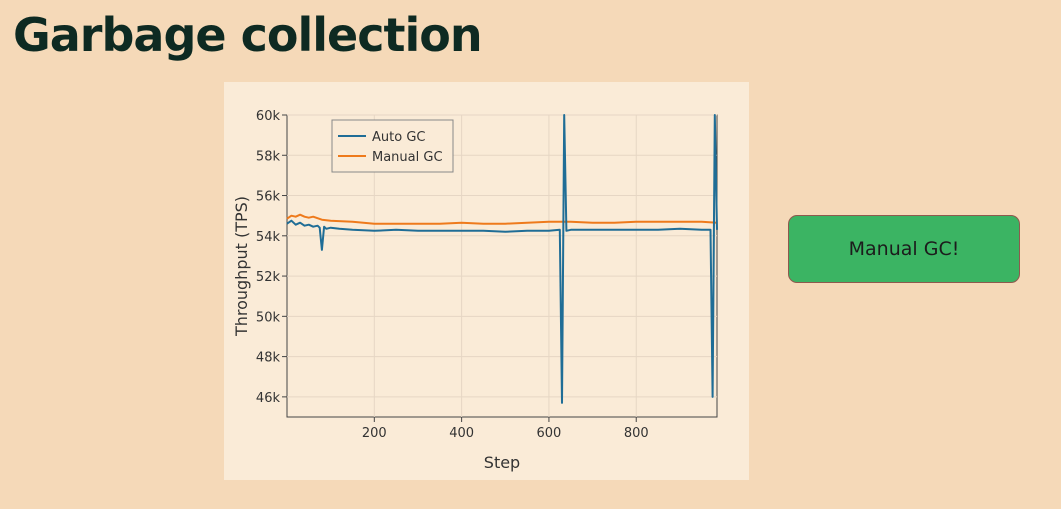 The width and height of the screenshot is (1061, 509). I want to click on manual-gc-callout: Manual GC!, so click(904, 249).